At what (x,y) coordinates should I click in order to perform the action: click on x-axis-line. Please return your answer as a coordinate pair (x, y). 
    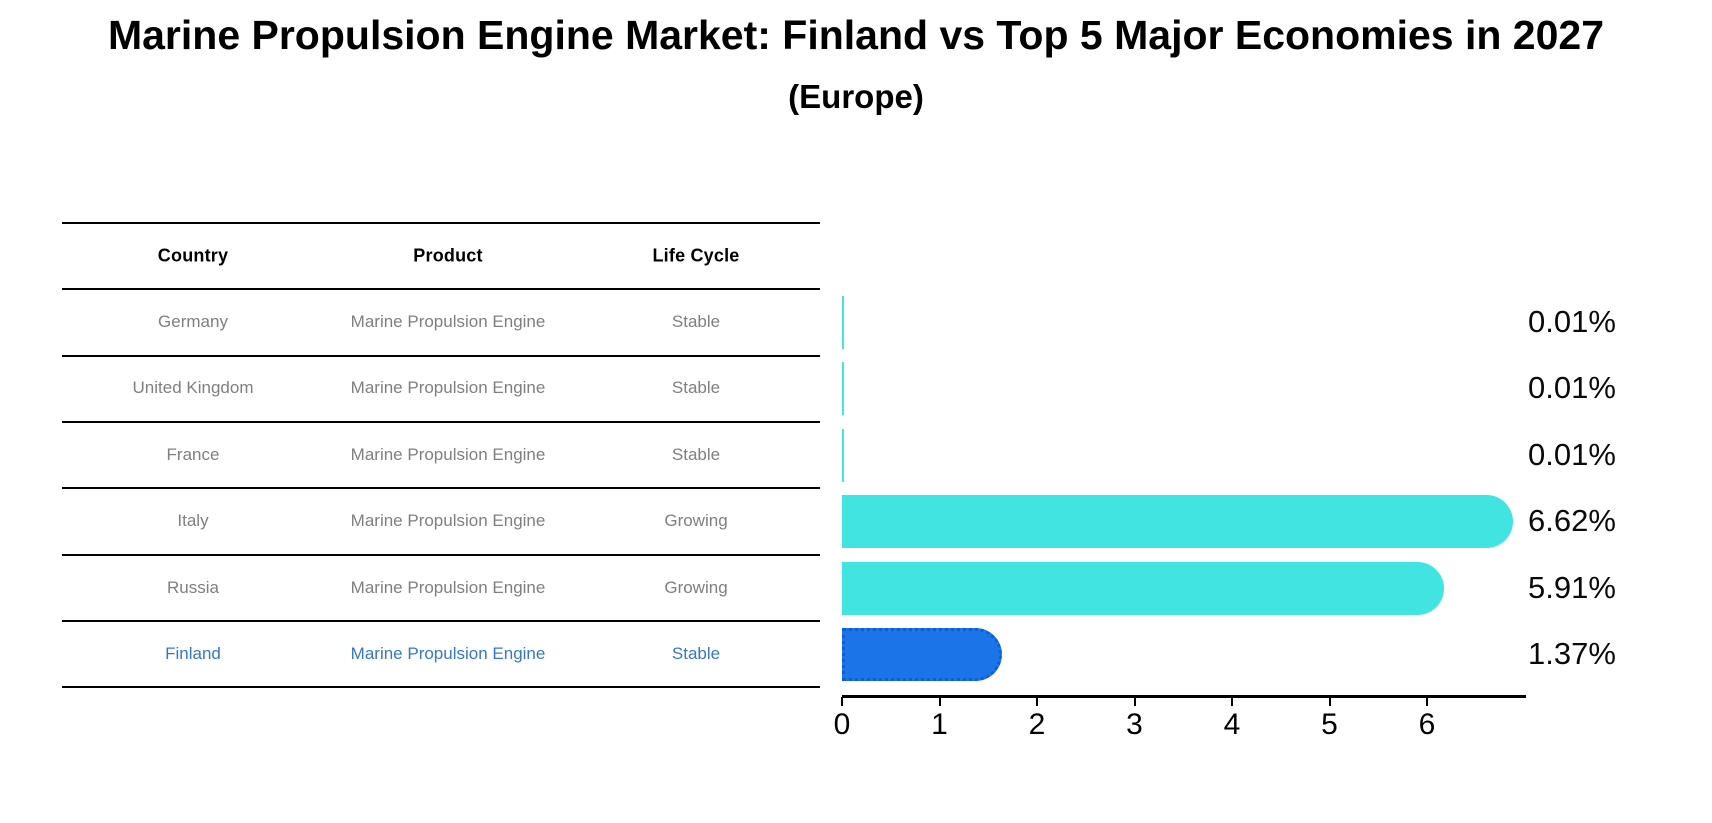
    Looking at the image, I should click on (1184, 696).